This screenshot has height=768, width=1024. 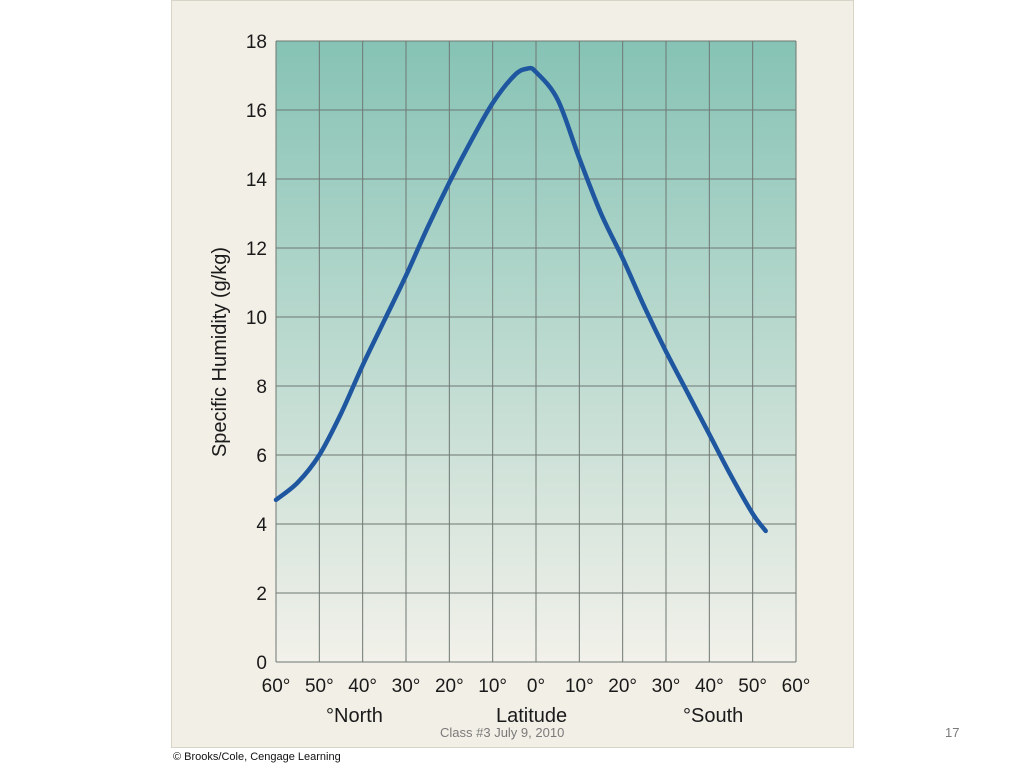 I want to click on y-tick-label: 4, so click(x=261, y=525).